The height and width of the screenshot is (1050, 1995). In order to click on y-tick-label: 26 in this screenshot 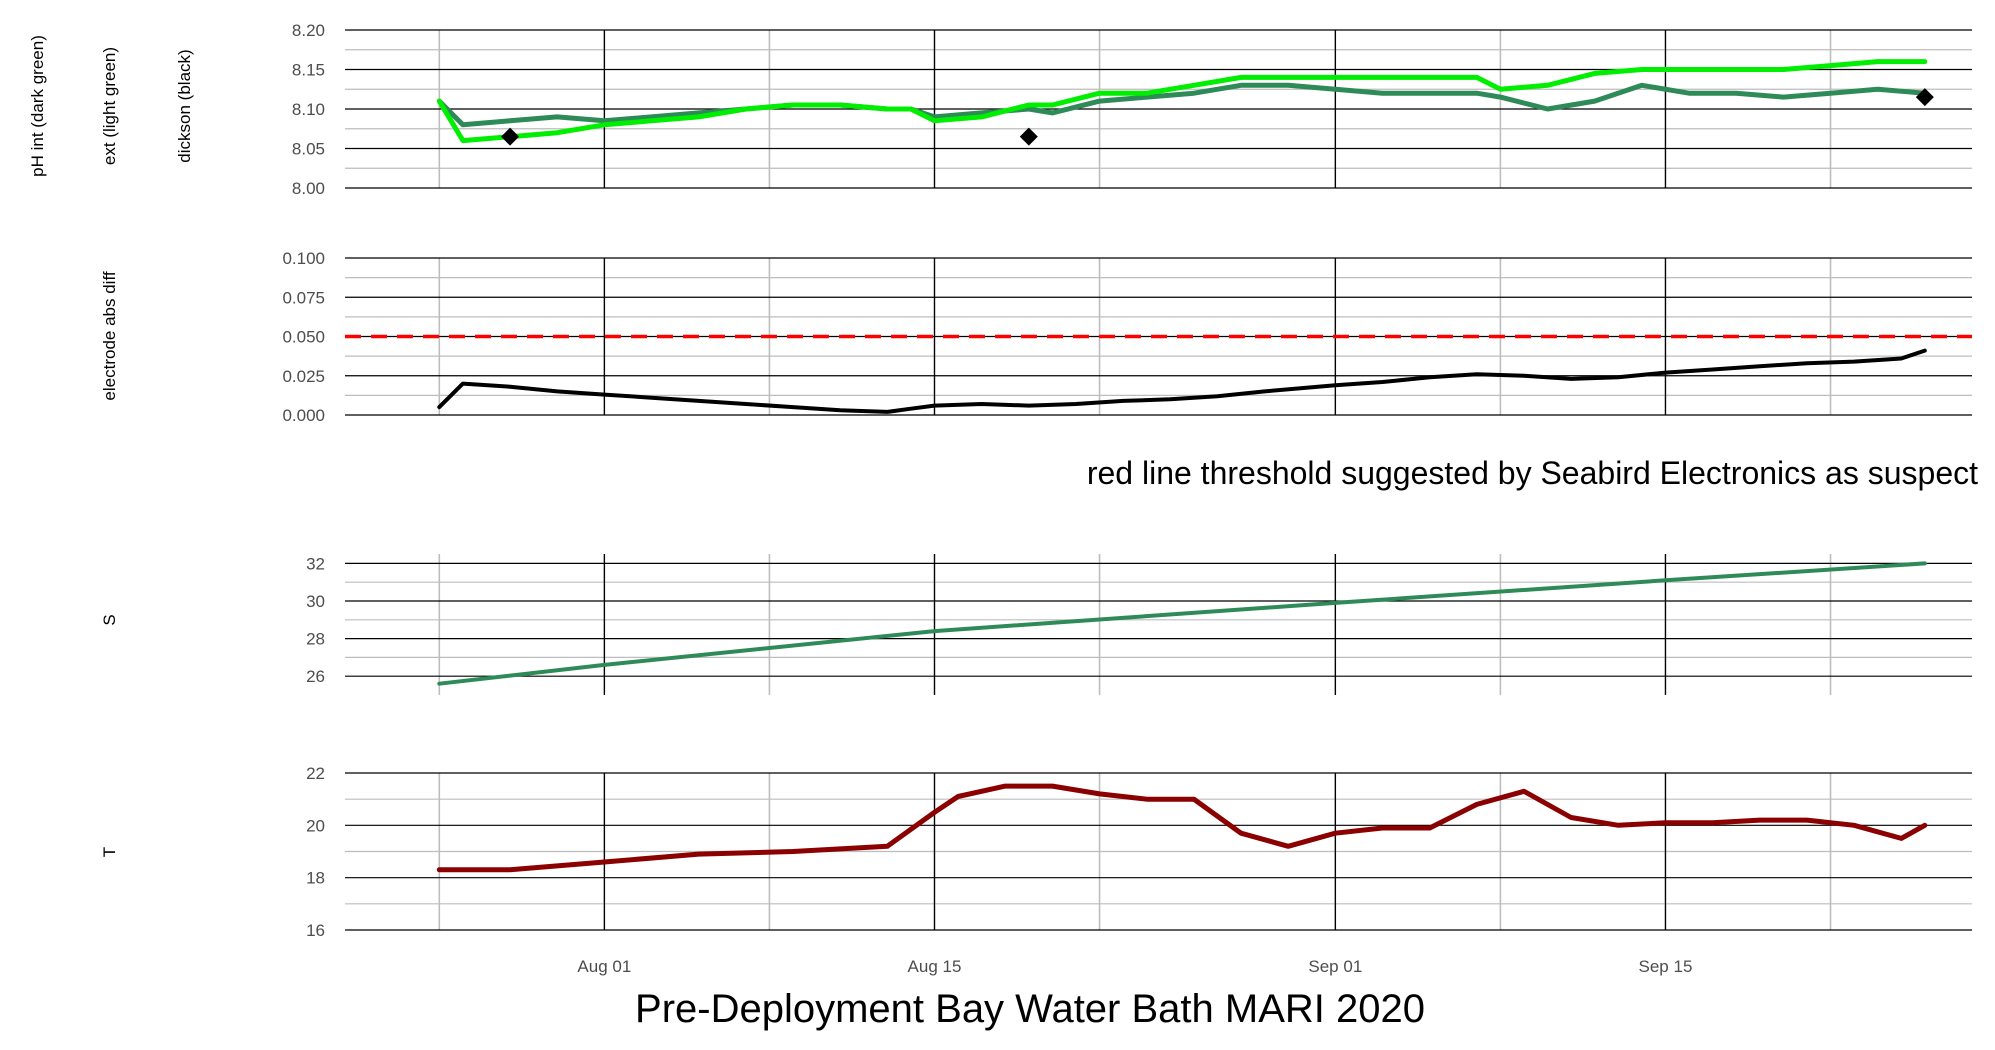, I will do `click(315, 676)`.